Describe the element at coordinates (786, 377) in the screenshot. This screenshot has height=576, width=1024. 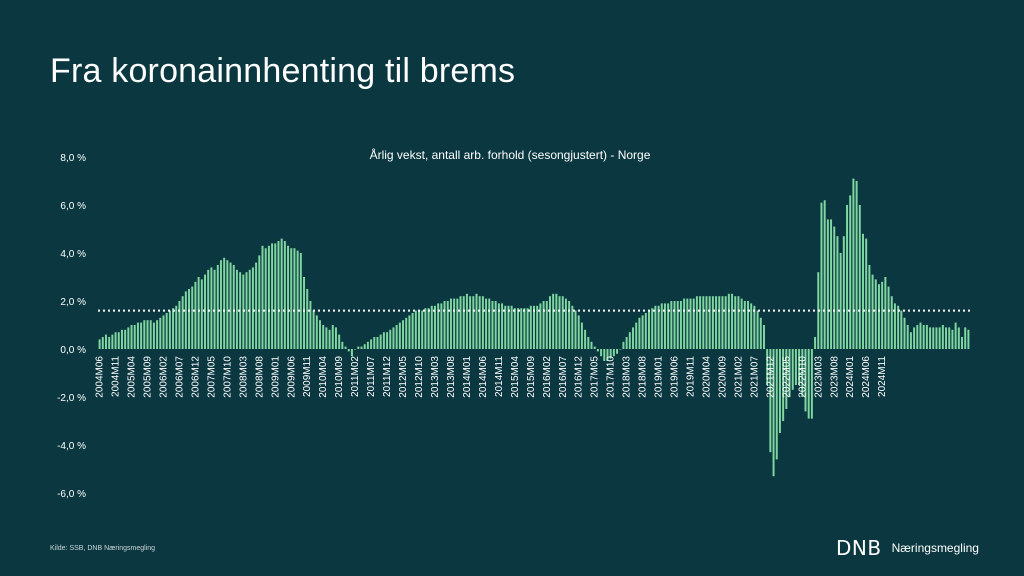
I see `x-tick-label: 2022M05` at that location.